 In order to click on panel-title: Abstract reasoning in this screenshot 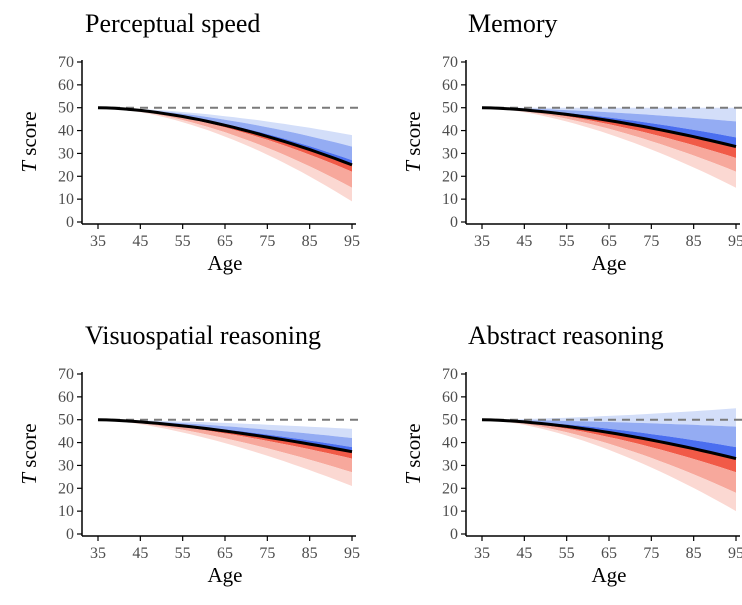, I will do `click(566, 335)`.